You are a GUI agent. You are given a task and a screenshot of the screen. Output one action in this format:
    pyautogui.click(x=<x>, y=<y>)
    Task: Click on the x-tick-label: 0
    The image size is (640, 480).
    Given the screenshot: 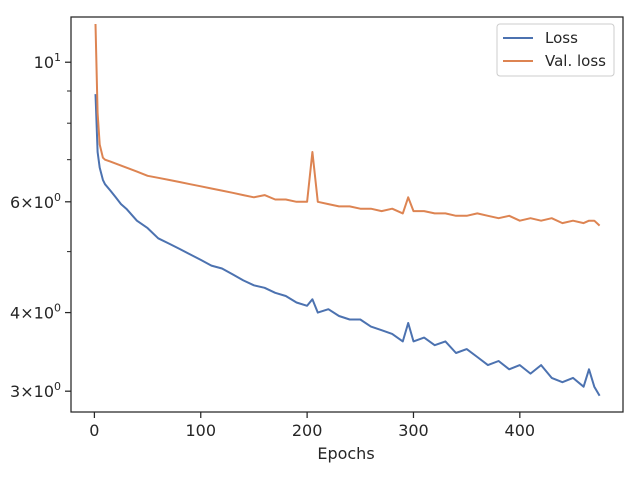 What is the action you would take?
    pyautogui.click(x=94, y=430)
    